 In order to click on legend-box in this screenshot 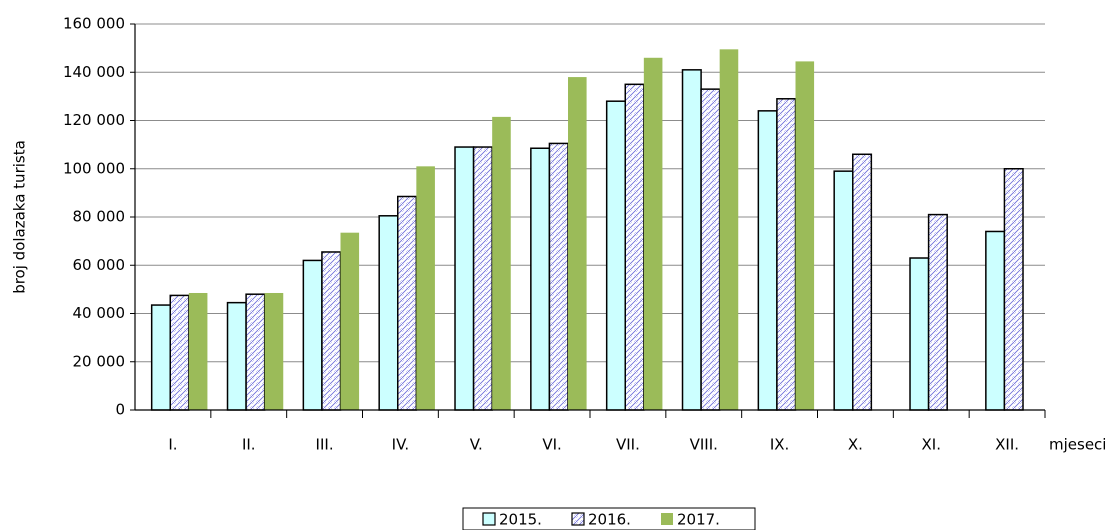, I will do `click(609, 518)`.